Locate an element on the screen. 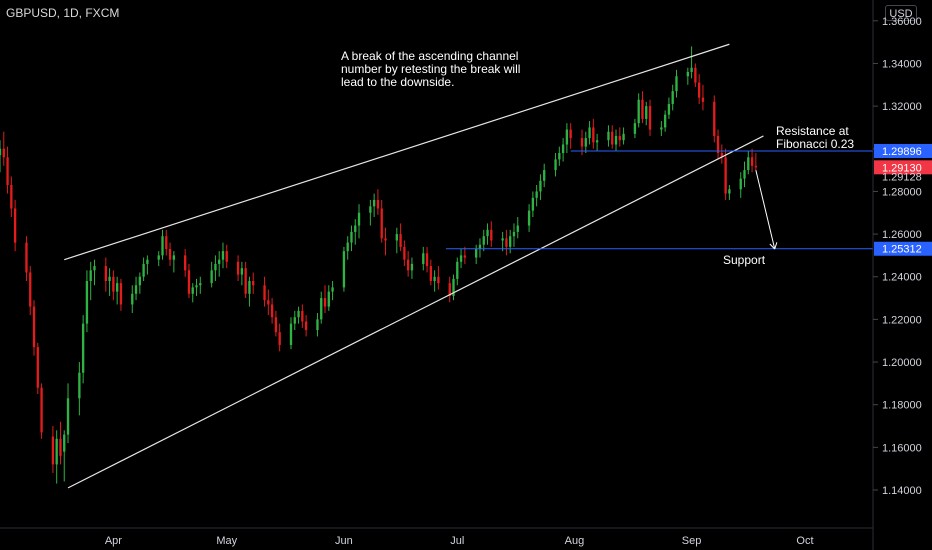  y-tick-label: 1.24000 is located at coordinates (902, 278).